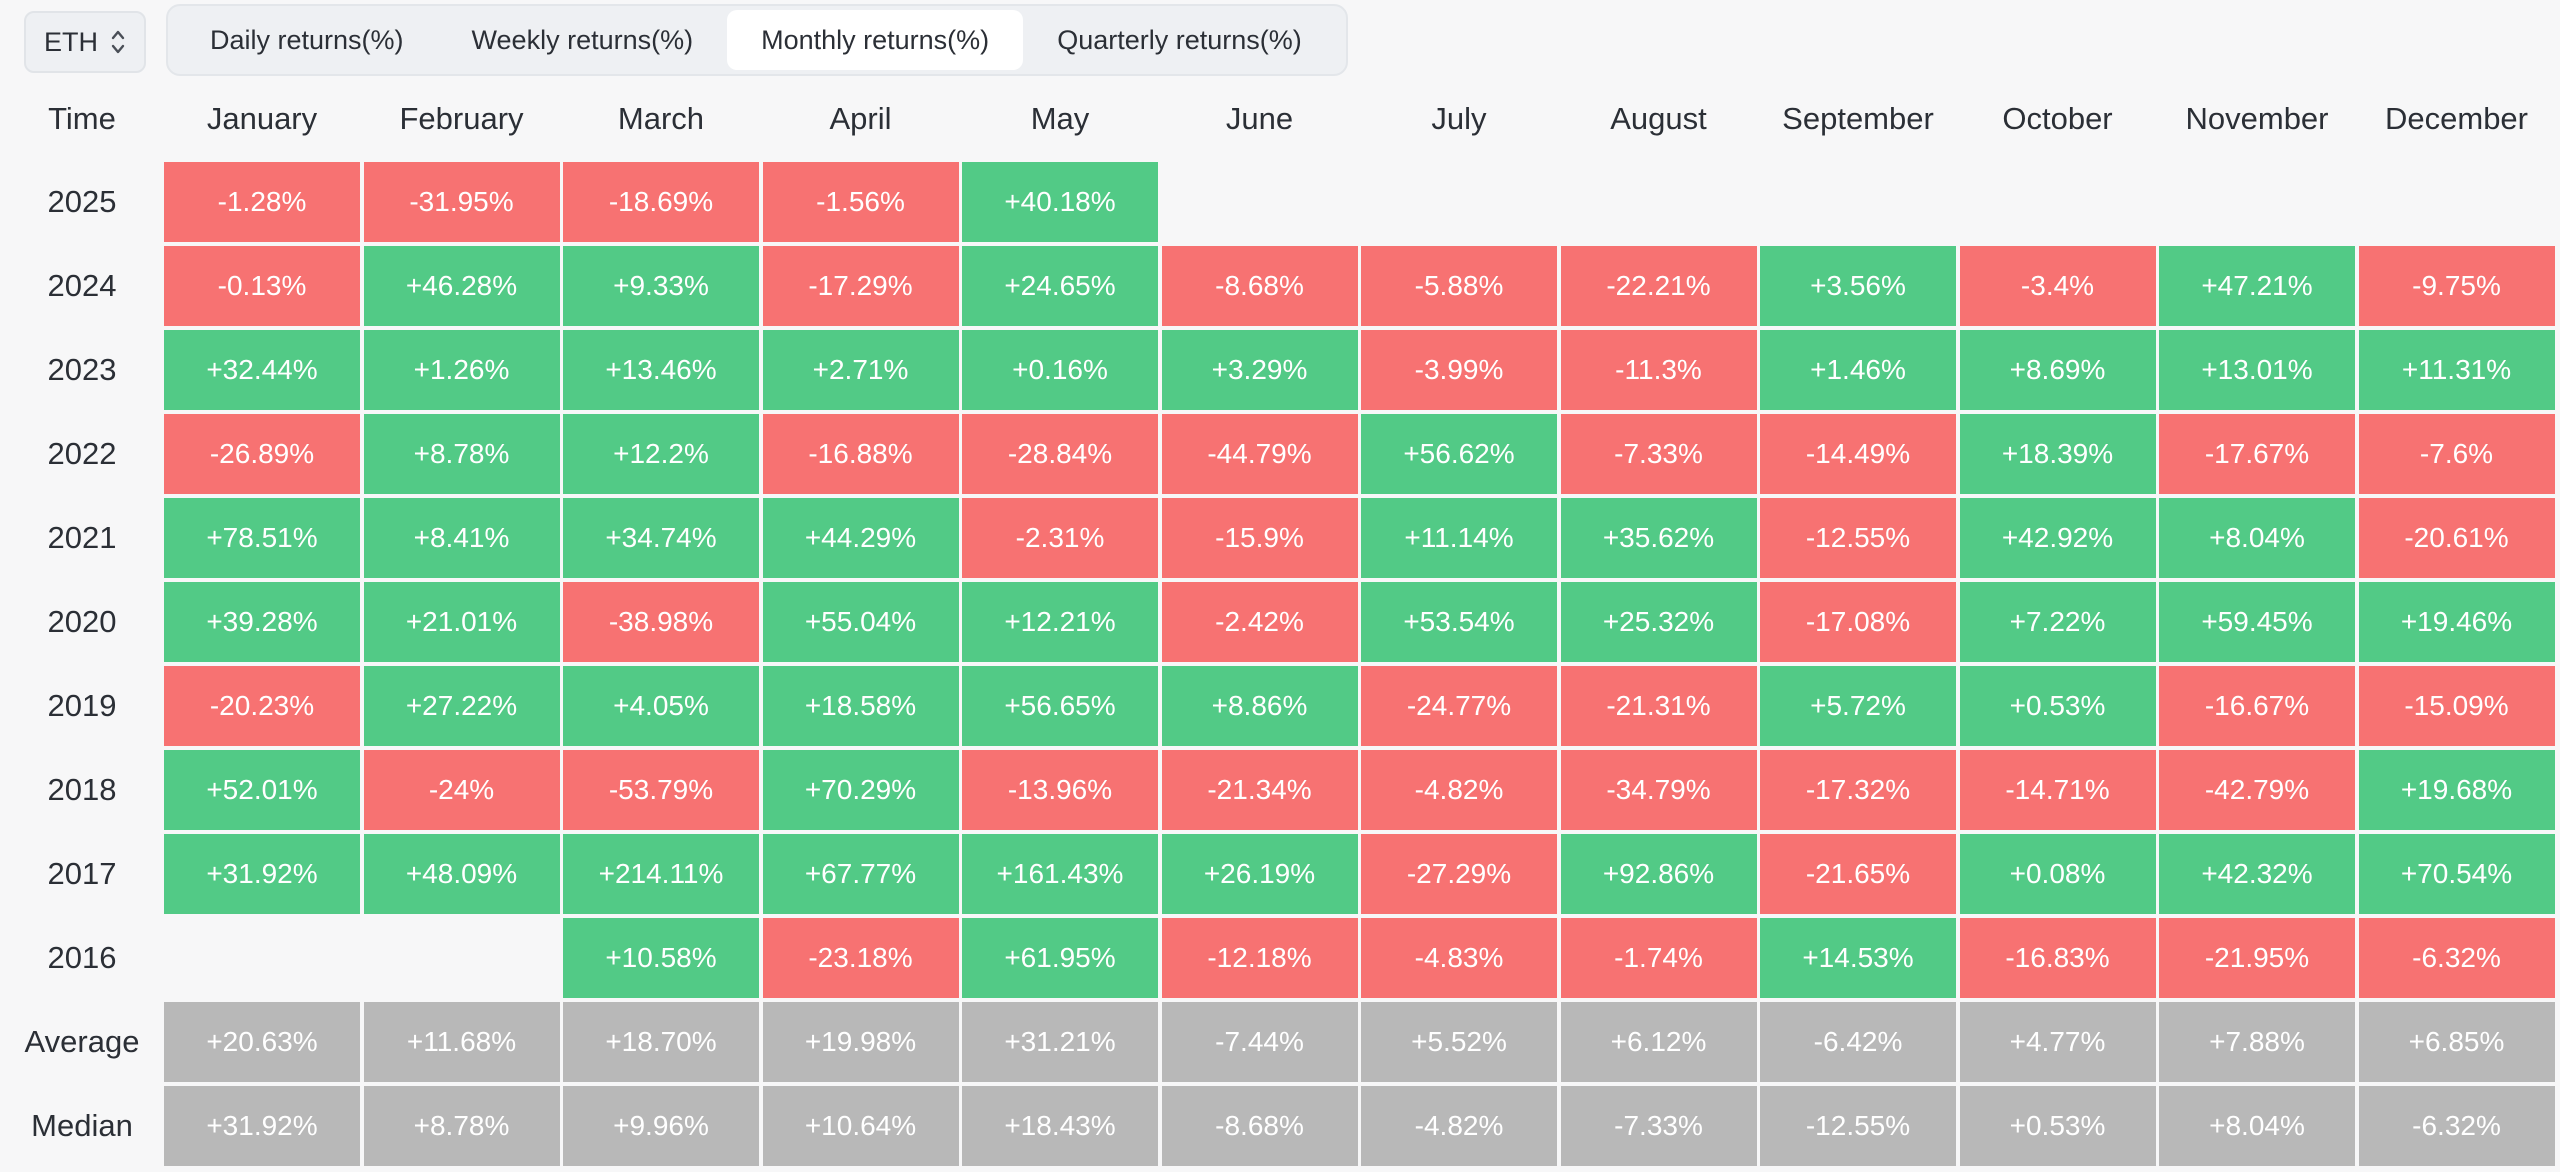  I want to click on summary-cell: -6.32%, so click(2456, 1126).